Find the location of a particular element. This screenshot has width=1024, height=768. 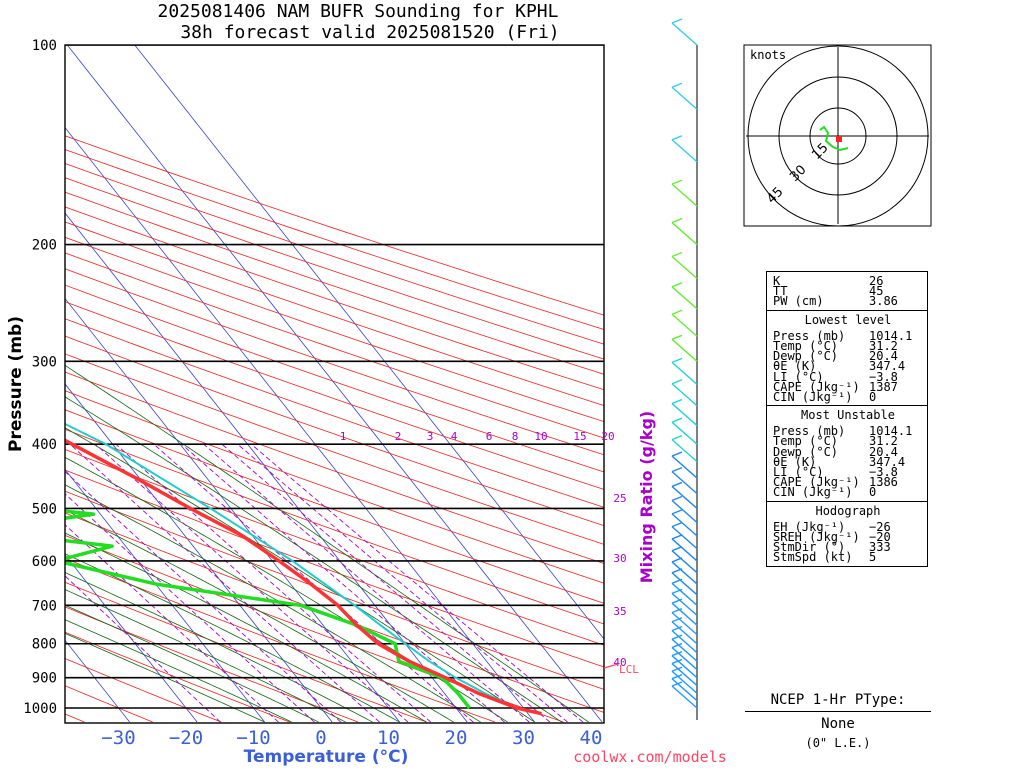

temp-tick-label: 0 is located at coordinates (320, 738).